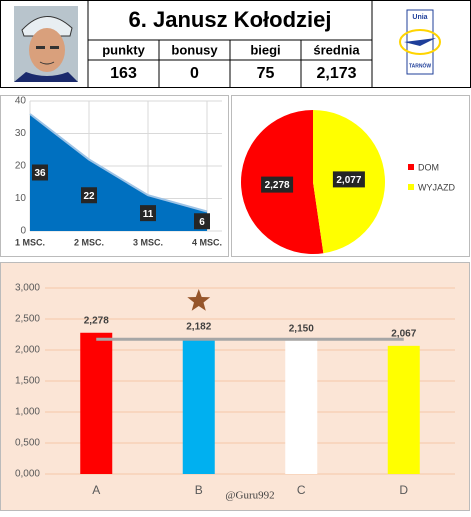  I want to click on x-tick-label: C, so click(301, 490).